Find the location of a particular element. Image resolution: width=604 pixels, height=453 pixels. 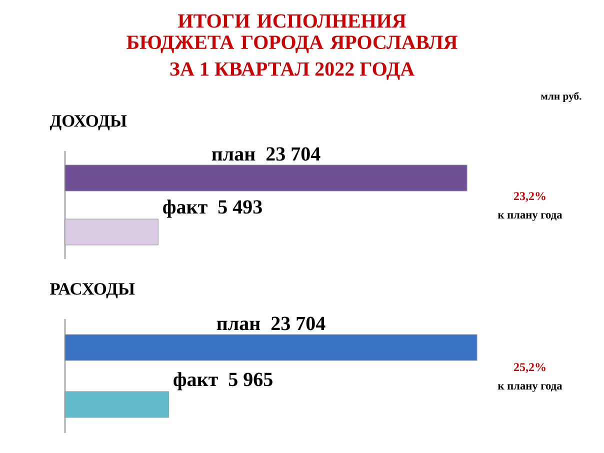

text: млн руб. is located at coordinates (561, 97).